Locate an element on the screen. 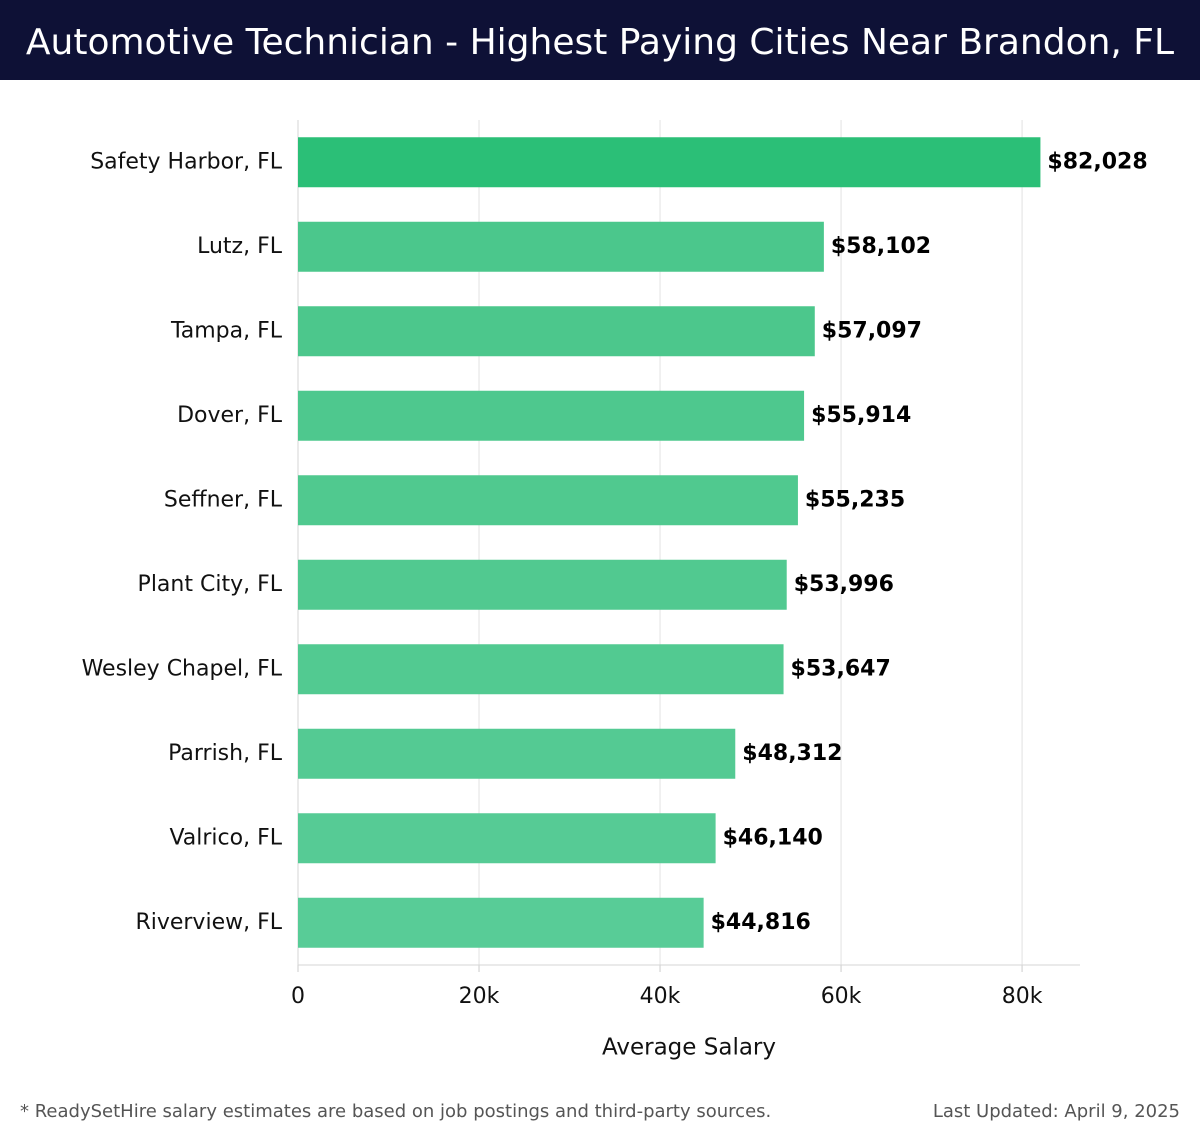 This screenshot has height=1140, width=1200. value-label: $53,996 is located at coordinates (844, 584).